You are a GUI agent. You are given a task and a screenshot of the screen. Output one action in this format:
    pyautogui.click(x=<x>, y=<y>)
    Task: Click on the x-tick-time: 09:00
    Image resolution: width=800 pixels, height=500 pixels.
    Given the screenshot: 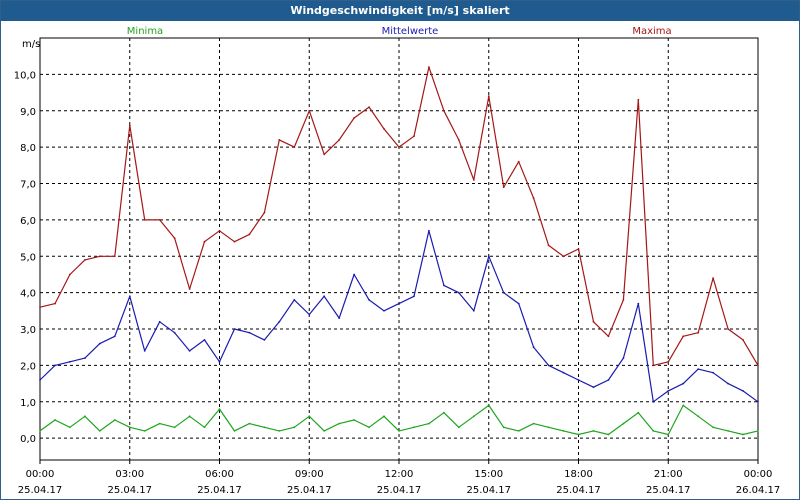 What is the action you would take?
    pyautogui.click(x=309, y=474)
    